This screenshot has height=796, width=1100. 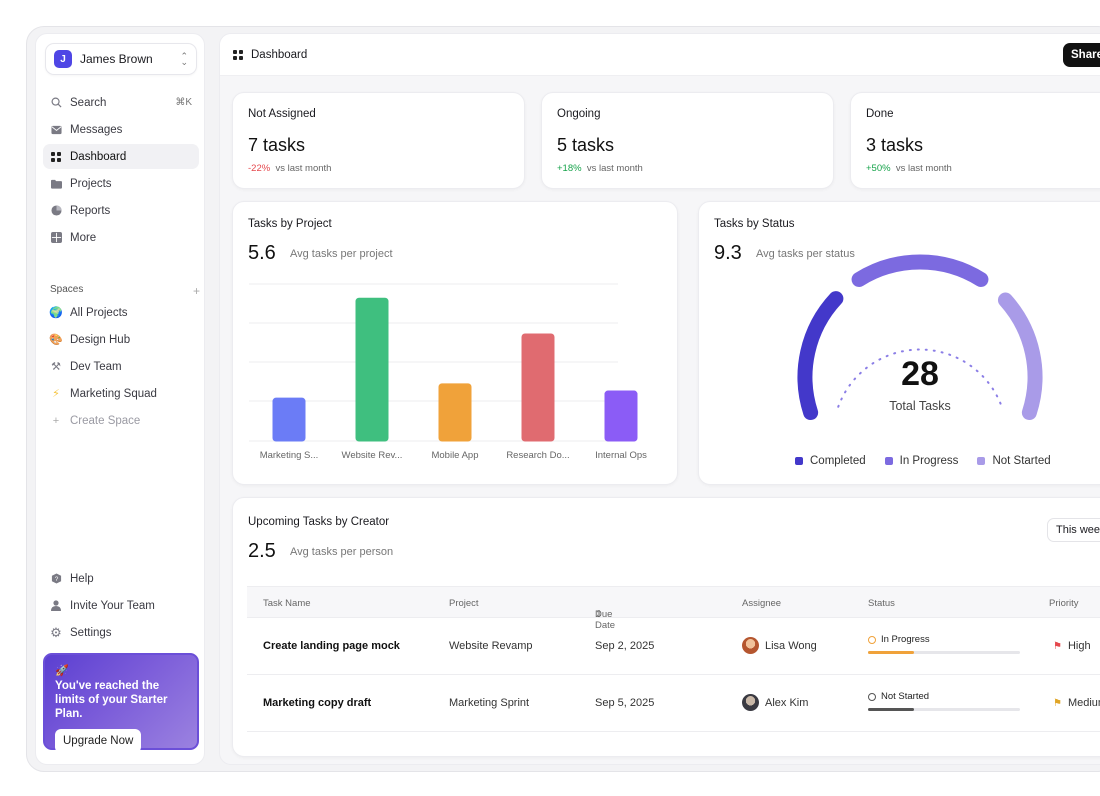 What do you see at coordinates (56, 130) in the screenshot?
I see `mail-icon` at bounding box center [56, 130].